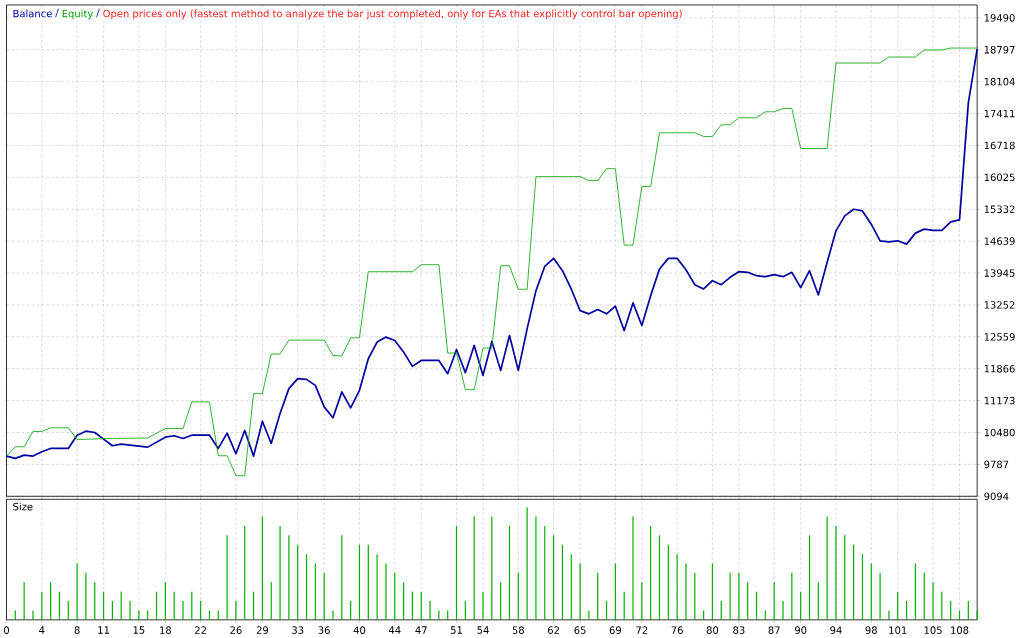  Describe the element at coordinates (236, 630) in the screenshot. I see `x-tick-label: 26` at that location.